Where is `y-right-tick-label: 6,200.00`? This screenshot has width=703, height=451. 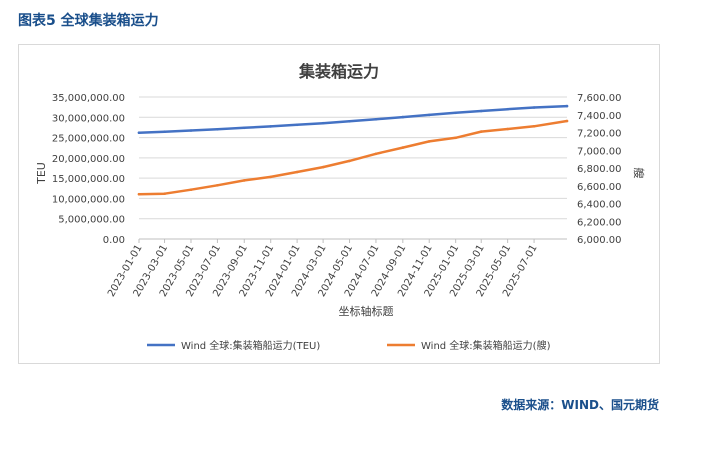
y-right-tick-label: 6,200.00 is located at coordinates (599, 222).